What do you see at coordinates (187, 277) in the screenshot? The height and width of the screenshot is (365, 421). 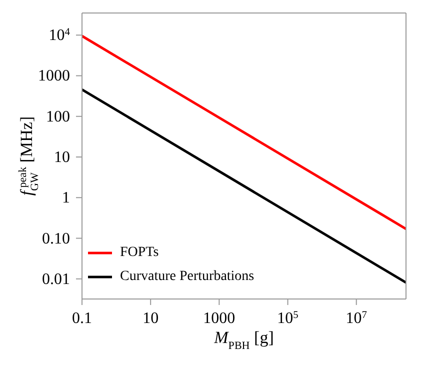 I see `legend-label: Curvature Perturbations` at bounding box center [187, 277].